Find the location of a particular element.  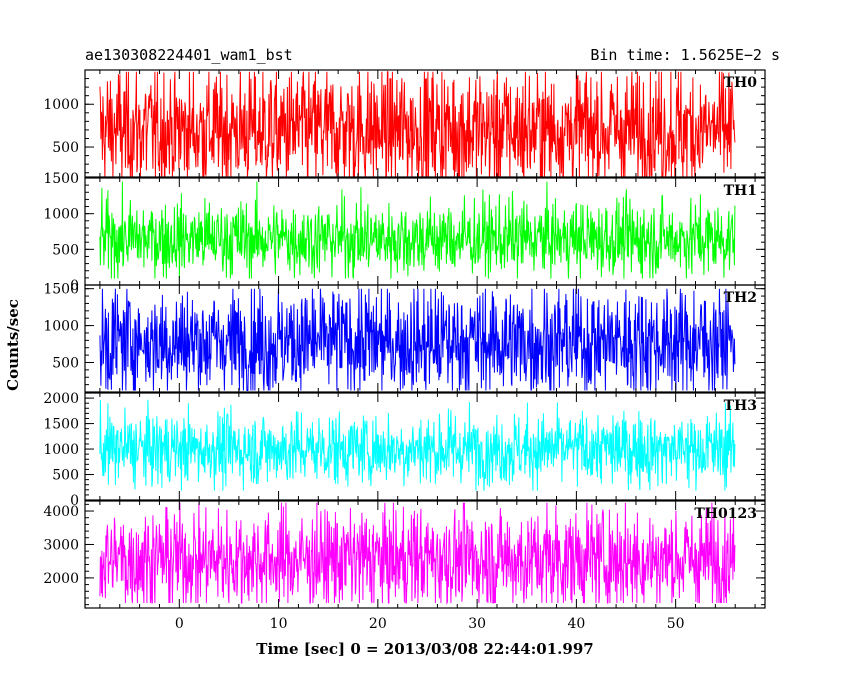

x-tick-label: 40 is located at coordinates (576, 624).